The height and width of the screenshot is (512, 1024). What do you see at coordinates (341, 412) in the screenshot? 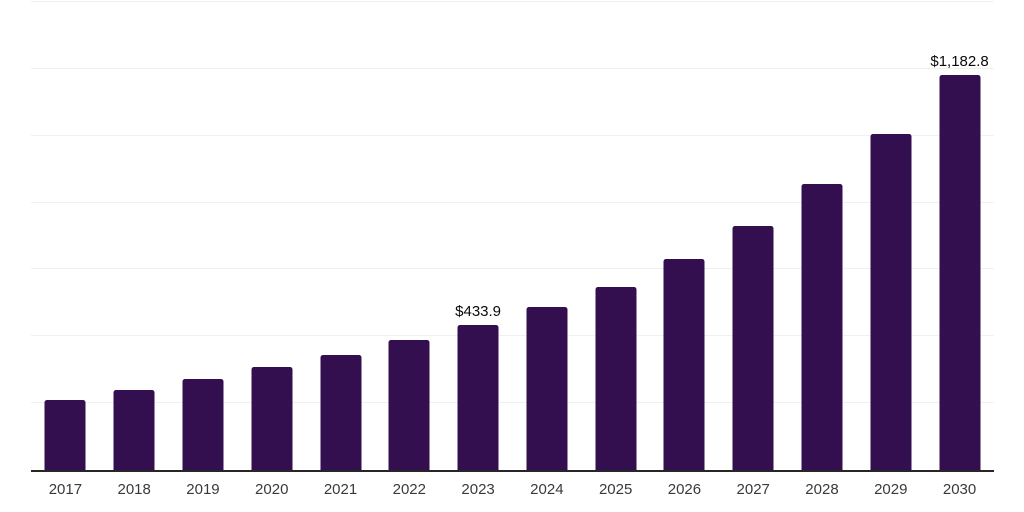
I see `bar-2021` at bounding box center [341, 412].